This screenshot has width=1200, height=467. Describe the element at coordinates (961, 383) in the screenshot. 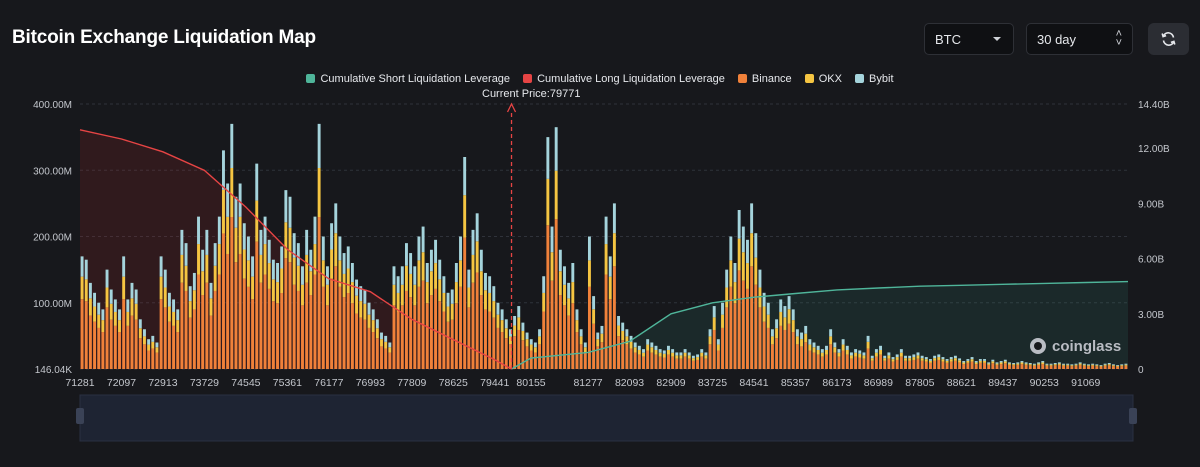

I see `x-tick-label: 88621` at that location.